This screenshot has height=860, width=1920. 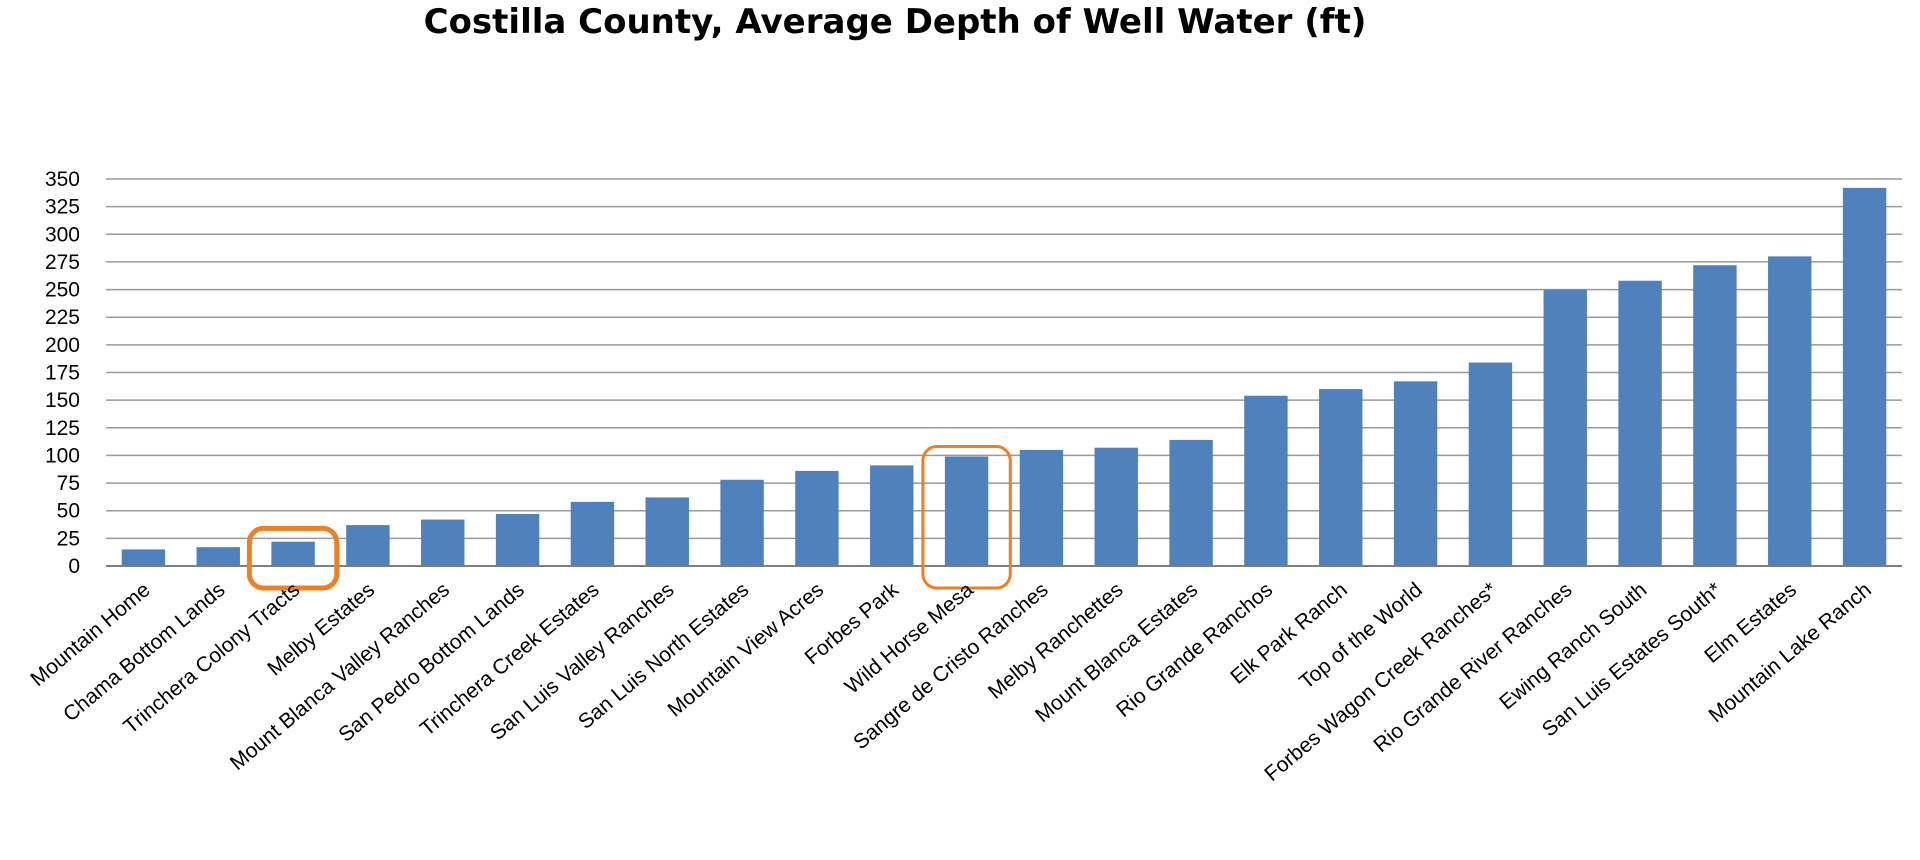 I want to click on y-tick-label: 275, so click(x=62, y=262).